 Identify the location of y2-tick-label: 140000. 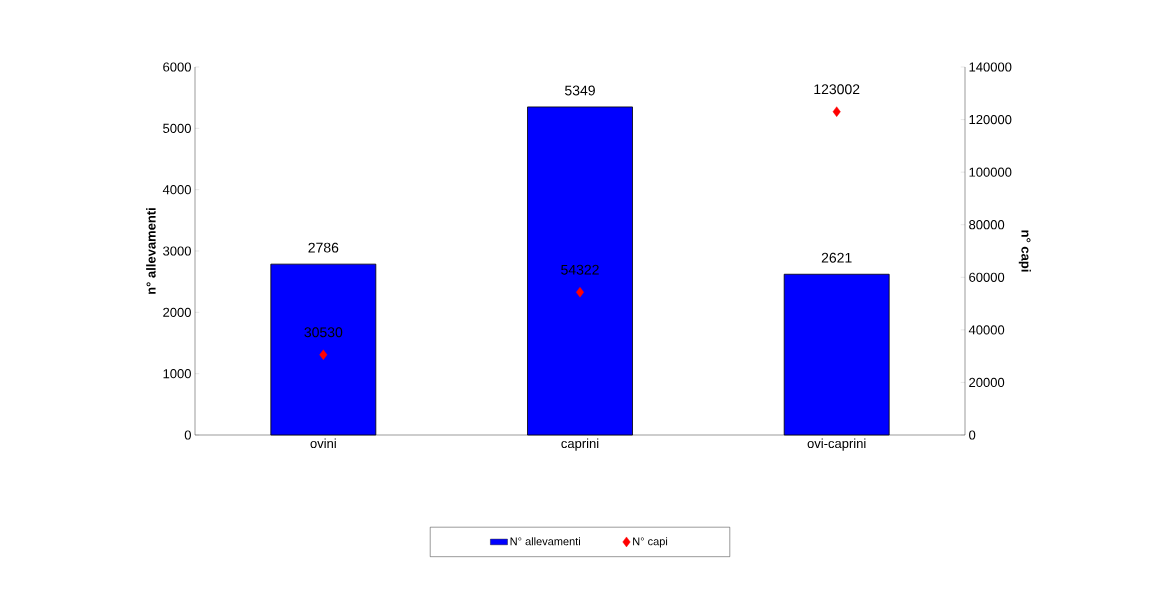
(990, 67).